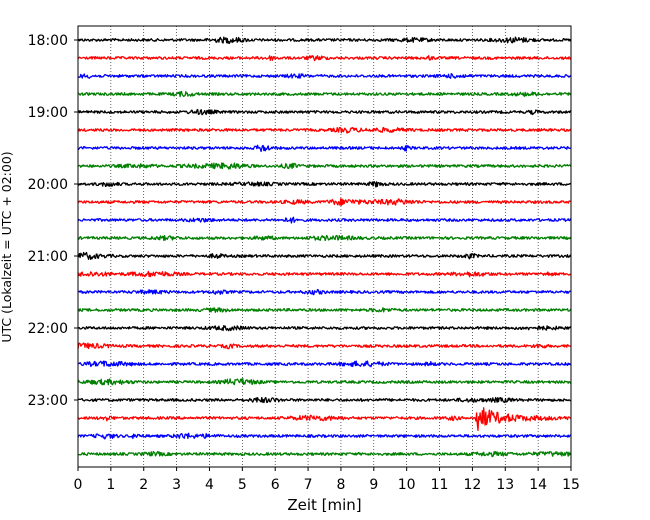 This screenshot has width=650, height=520. Describe the element at coordinates (53, 221) in the screenshot. I see `y-axis: 18:00 19:00 20:00 21:00 22:00 23:00` at that location.